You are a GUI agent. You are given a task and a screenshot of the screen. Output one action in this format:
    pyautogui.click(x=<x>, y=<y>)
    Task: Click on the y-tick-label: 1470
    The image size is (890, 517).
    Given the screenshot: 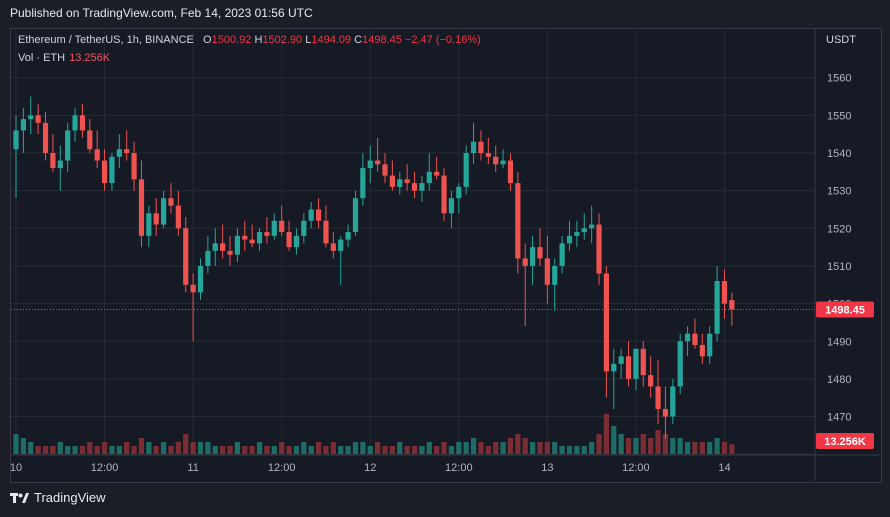 What is the action you would take?
    pyautogui.click(x=839, y=418)
    